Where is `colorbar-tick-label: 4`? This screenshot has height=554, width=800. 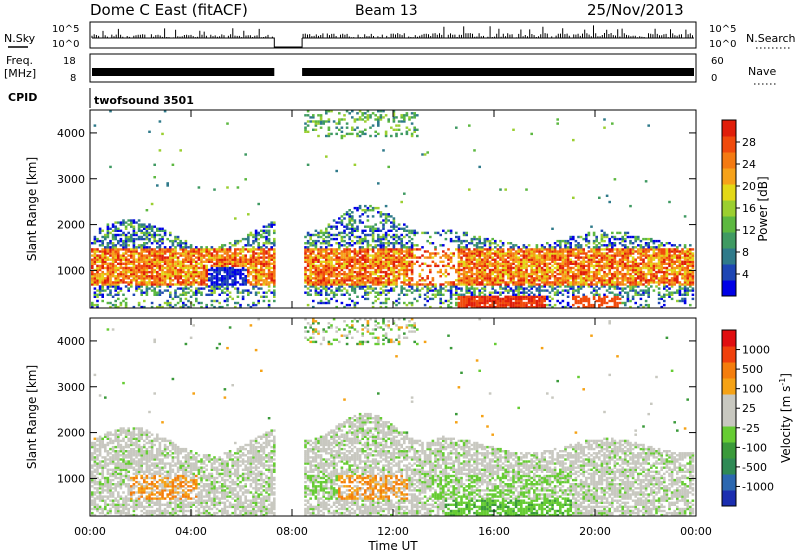
colorbar-tick-label: 4 is located at coordinates (745, 274).